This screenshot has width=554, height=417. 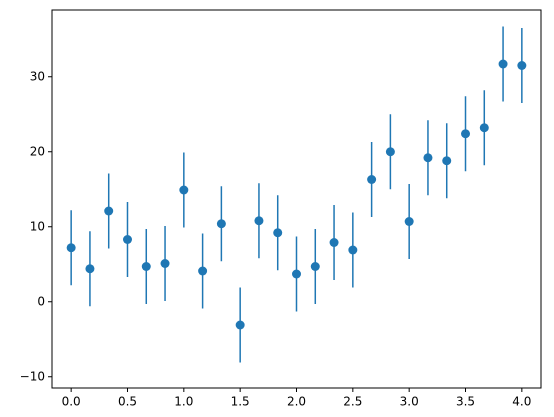 I want to click on x-tick-label: 3.5, so click(x=465, y=402).